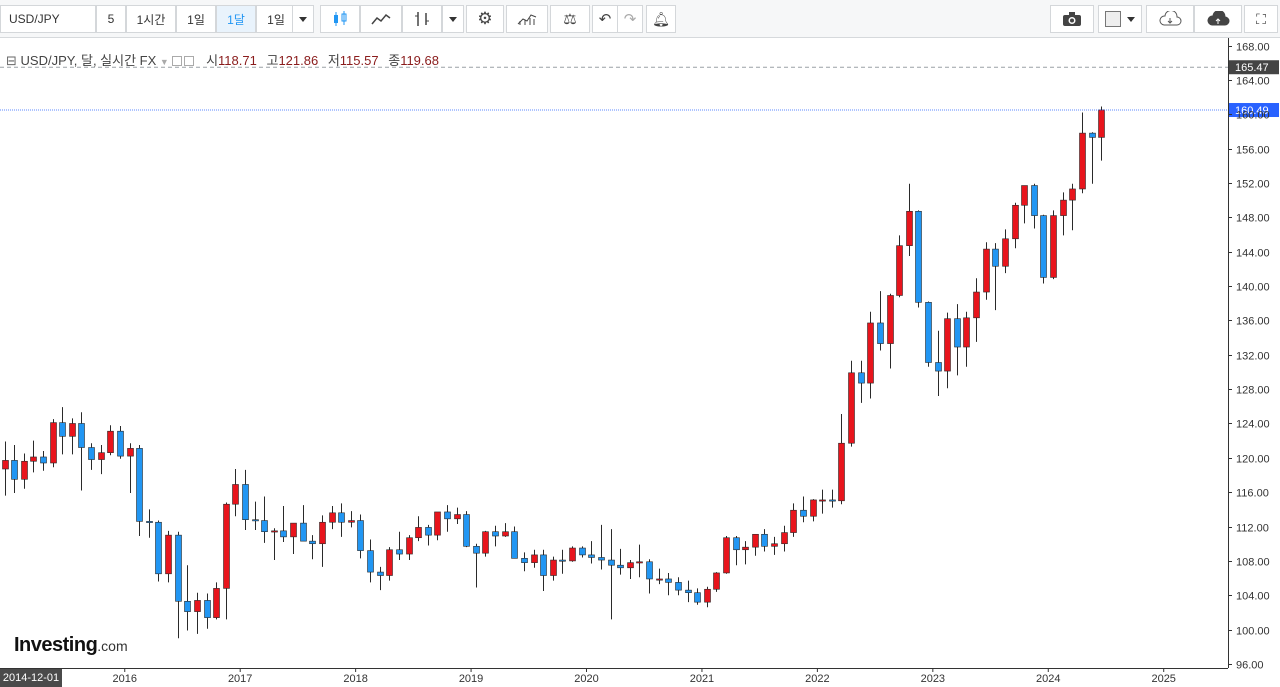  I want to click on visibility-icon, so click(177, 61).